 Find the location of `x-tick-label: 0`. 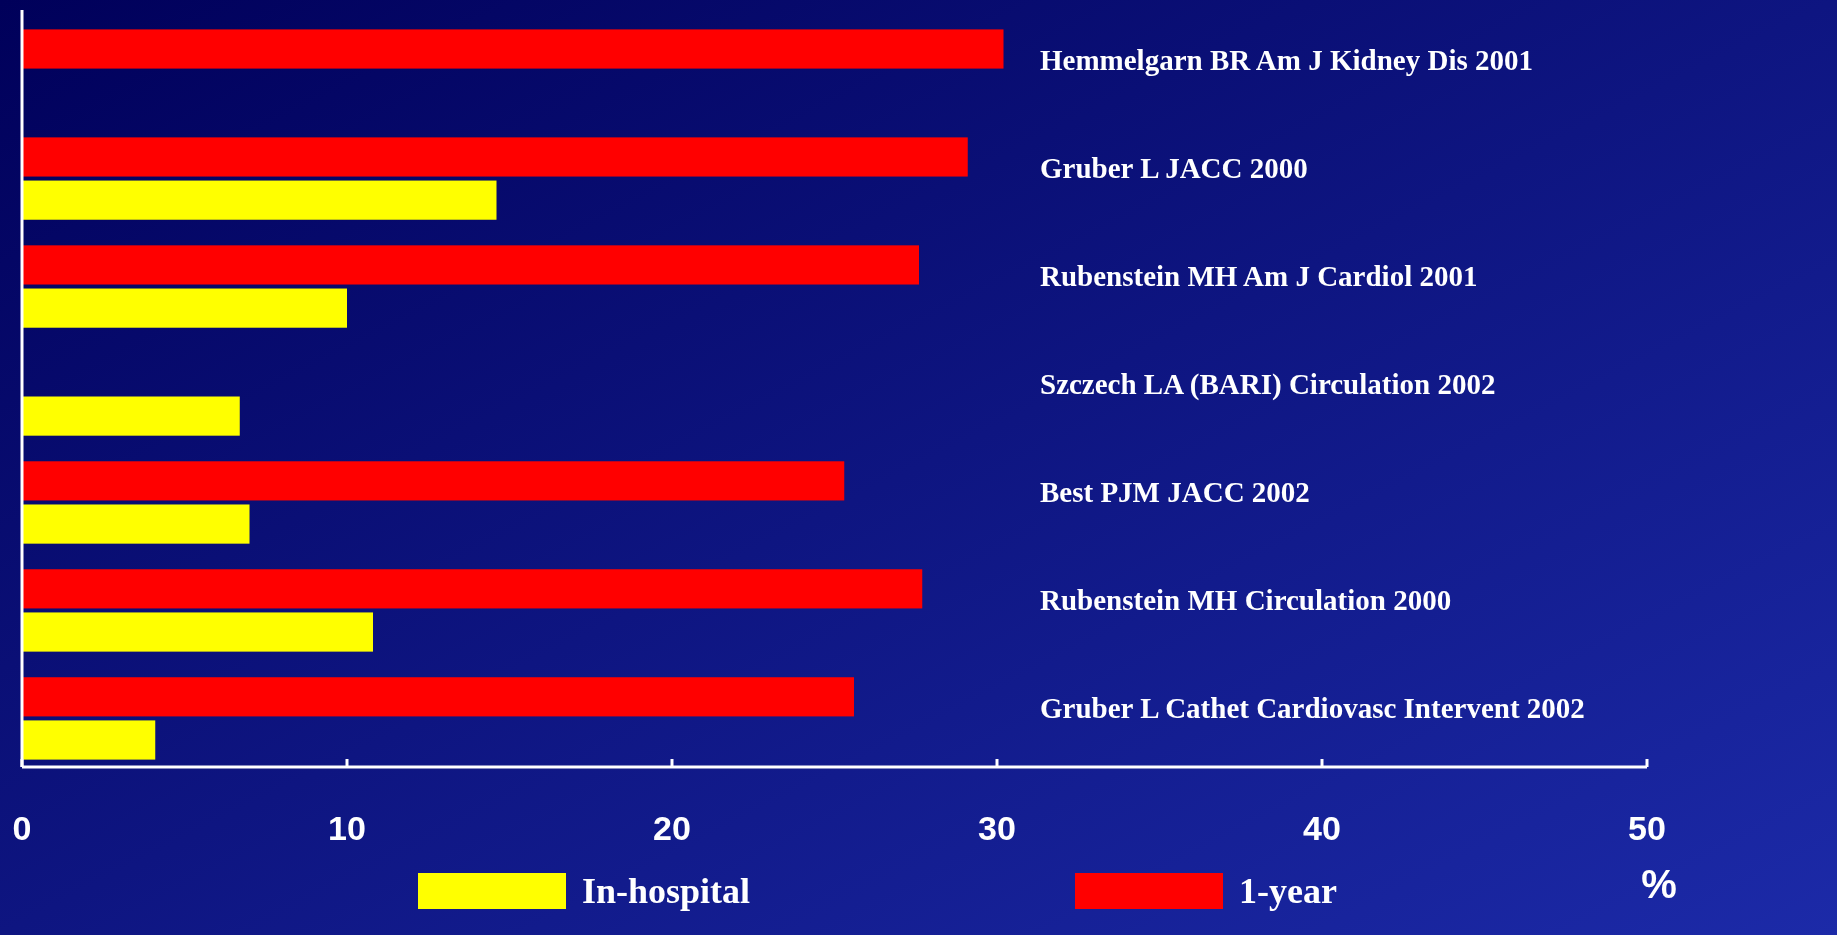

x-tick-label: 0 is located at coordinates (22, 828).